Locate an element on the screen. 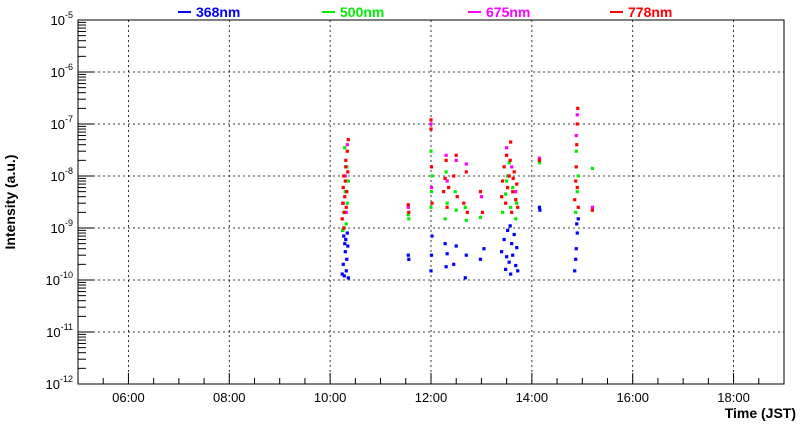 This screenshot has width=800, height=427. legend-label: 675nm is located at coordinates (508, 12).